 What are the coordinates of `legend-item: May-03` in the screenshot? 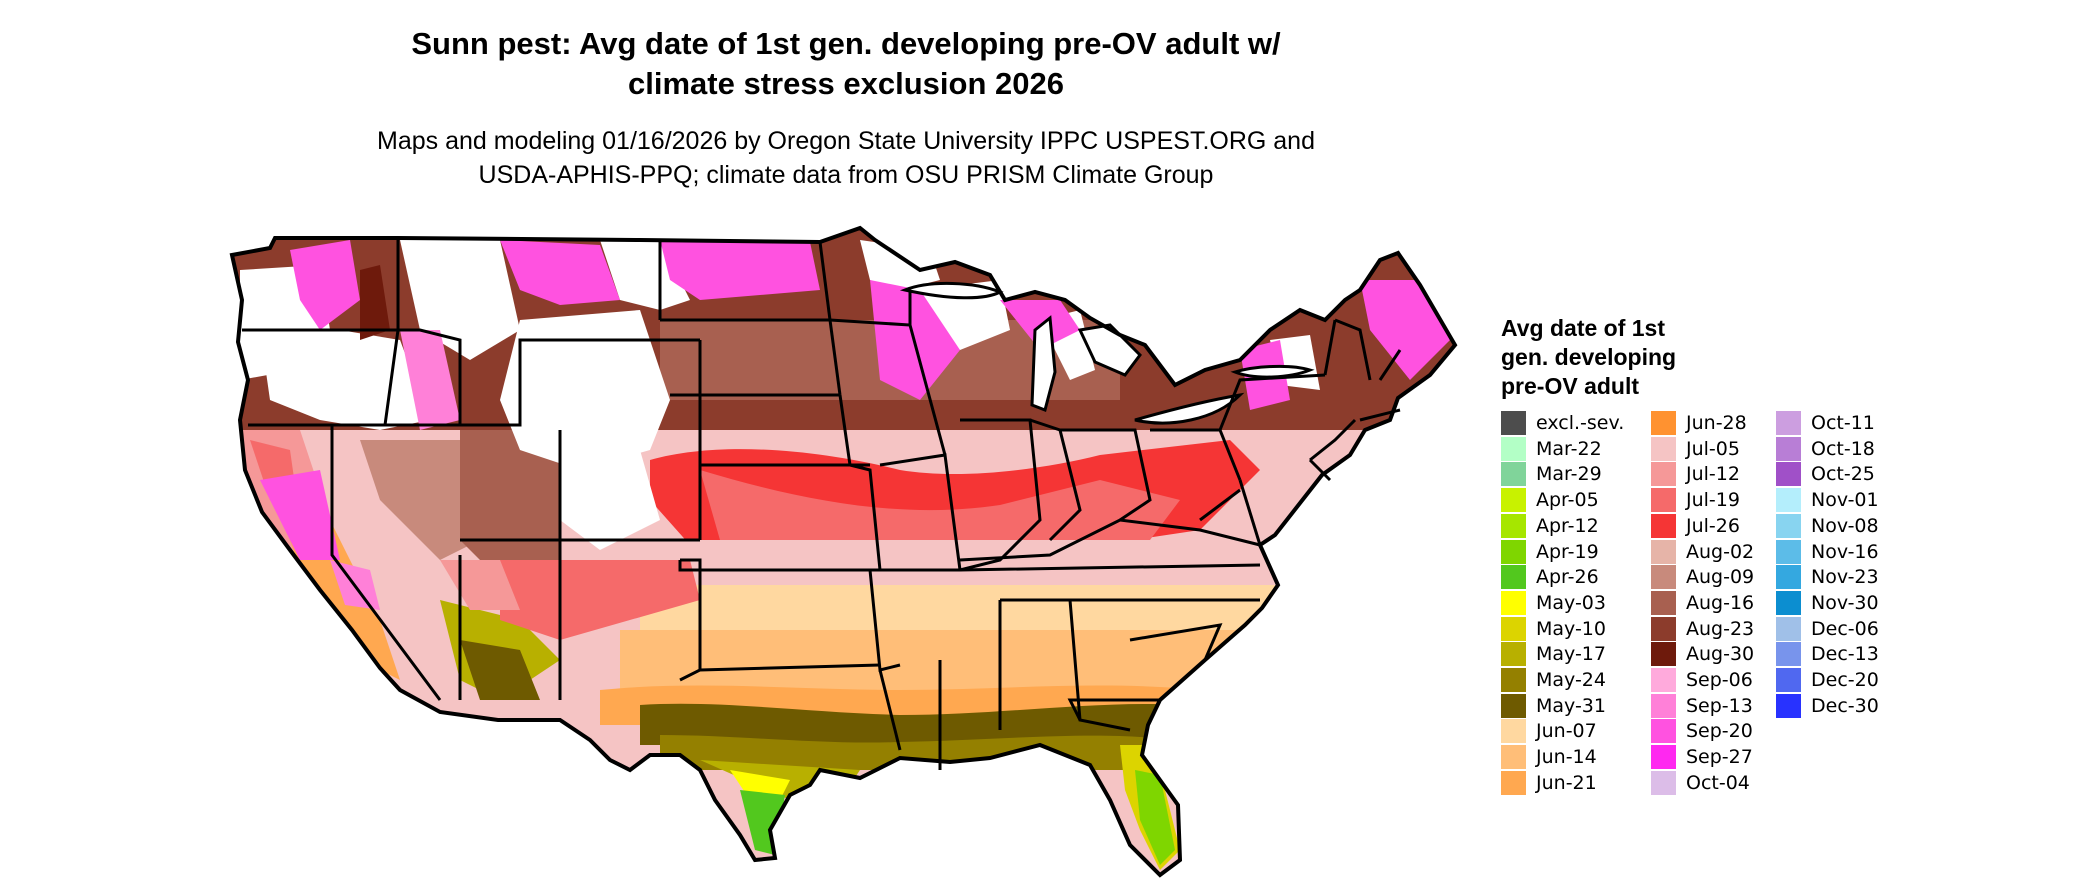 It's located at (1553, 603).